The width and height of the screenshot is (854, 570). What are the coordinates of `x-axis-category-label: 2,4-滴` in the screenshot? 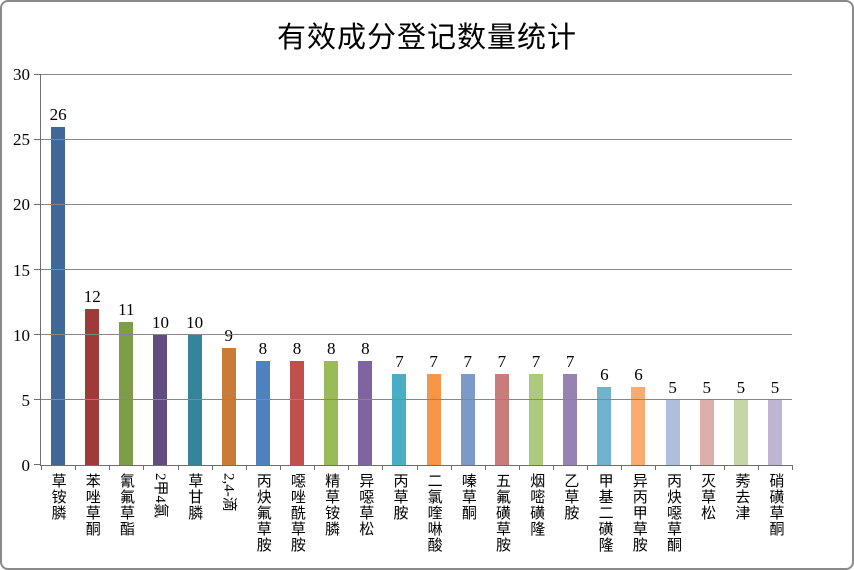 It's located at (228, 492).